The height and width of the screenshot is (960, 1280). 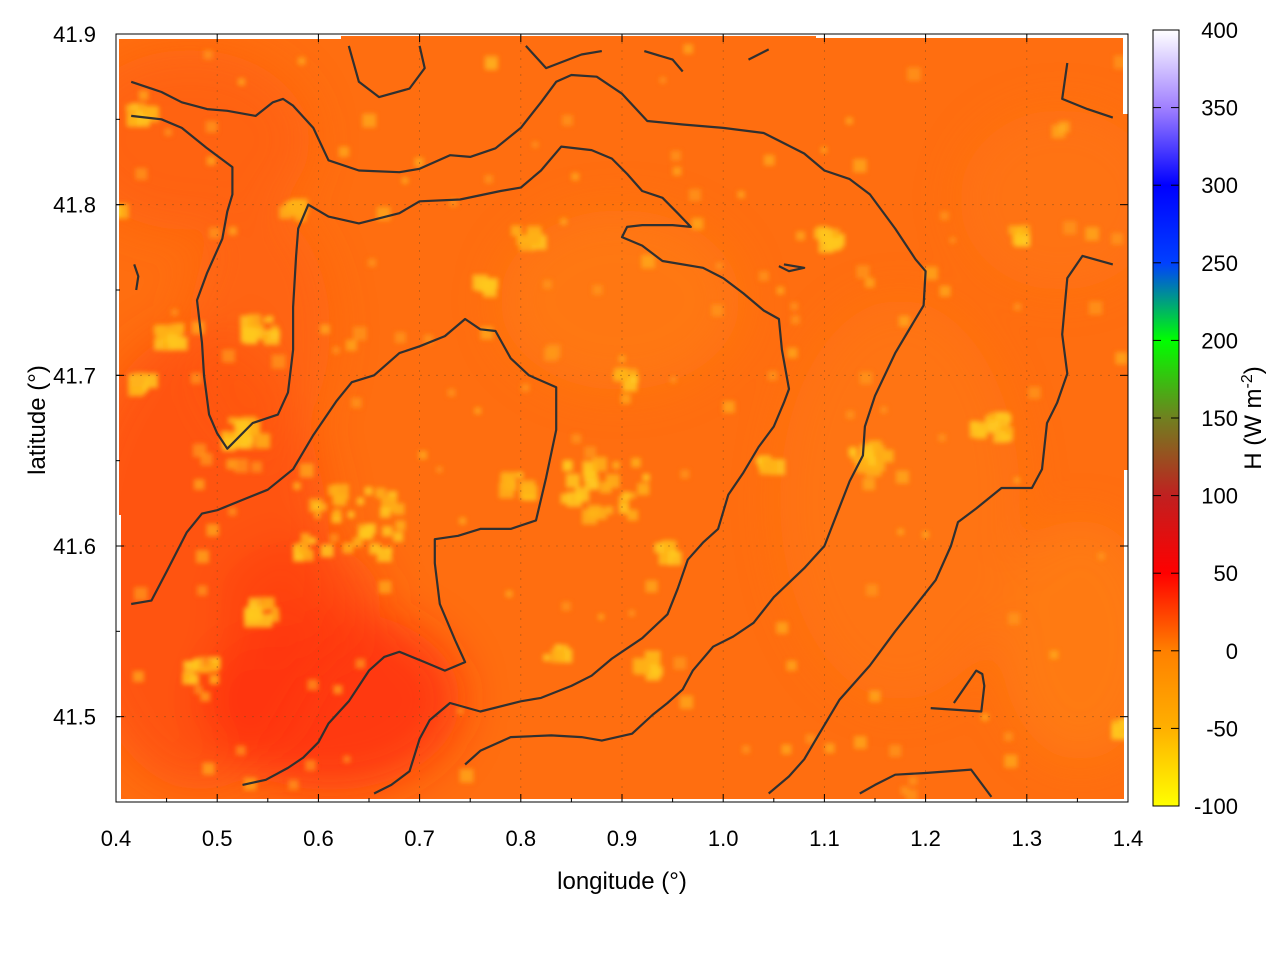 What do you see at coordinates (1253, 370) in the screenshot?
I see `colorbar-label-suffix: )` at bounding box center [1253, 370].